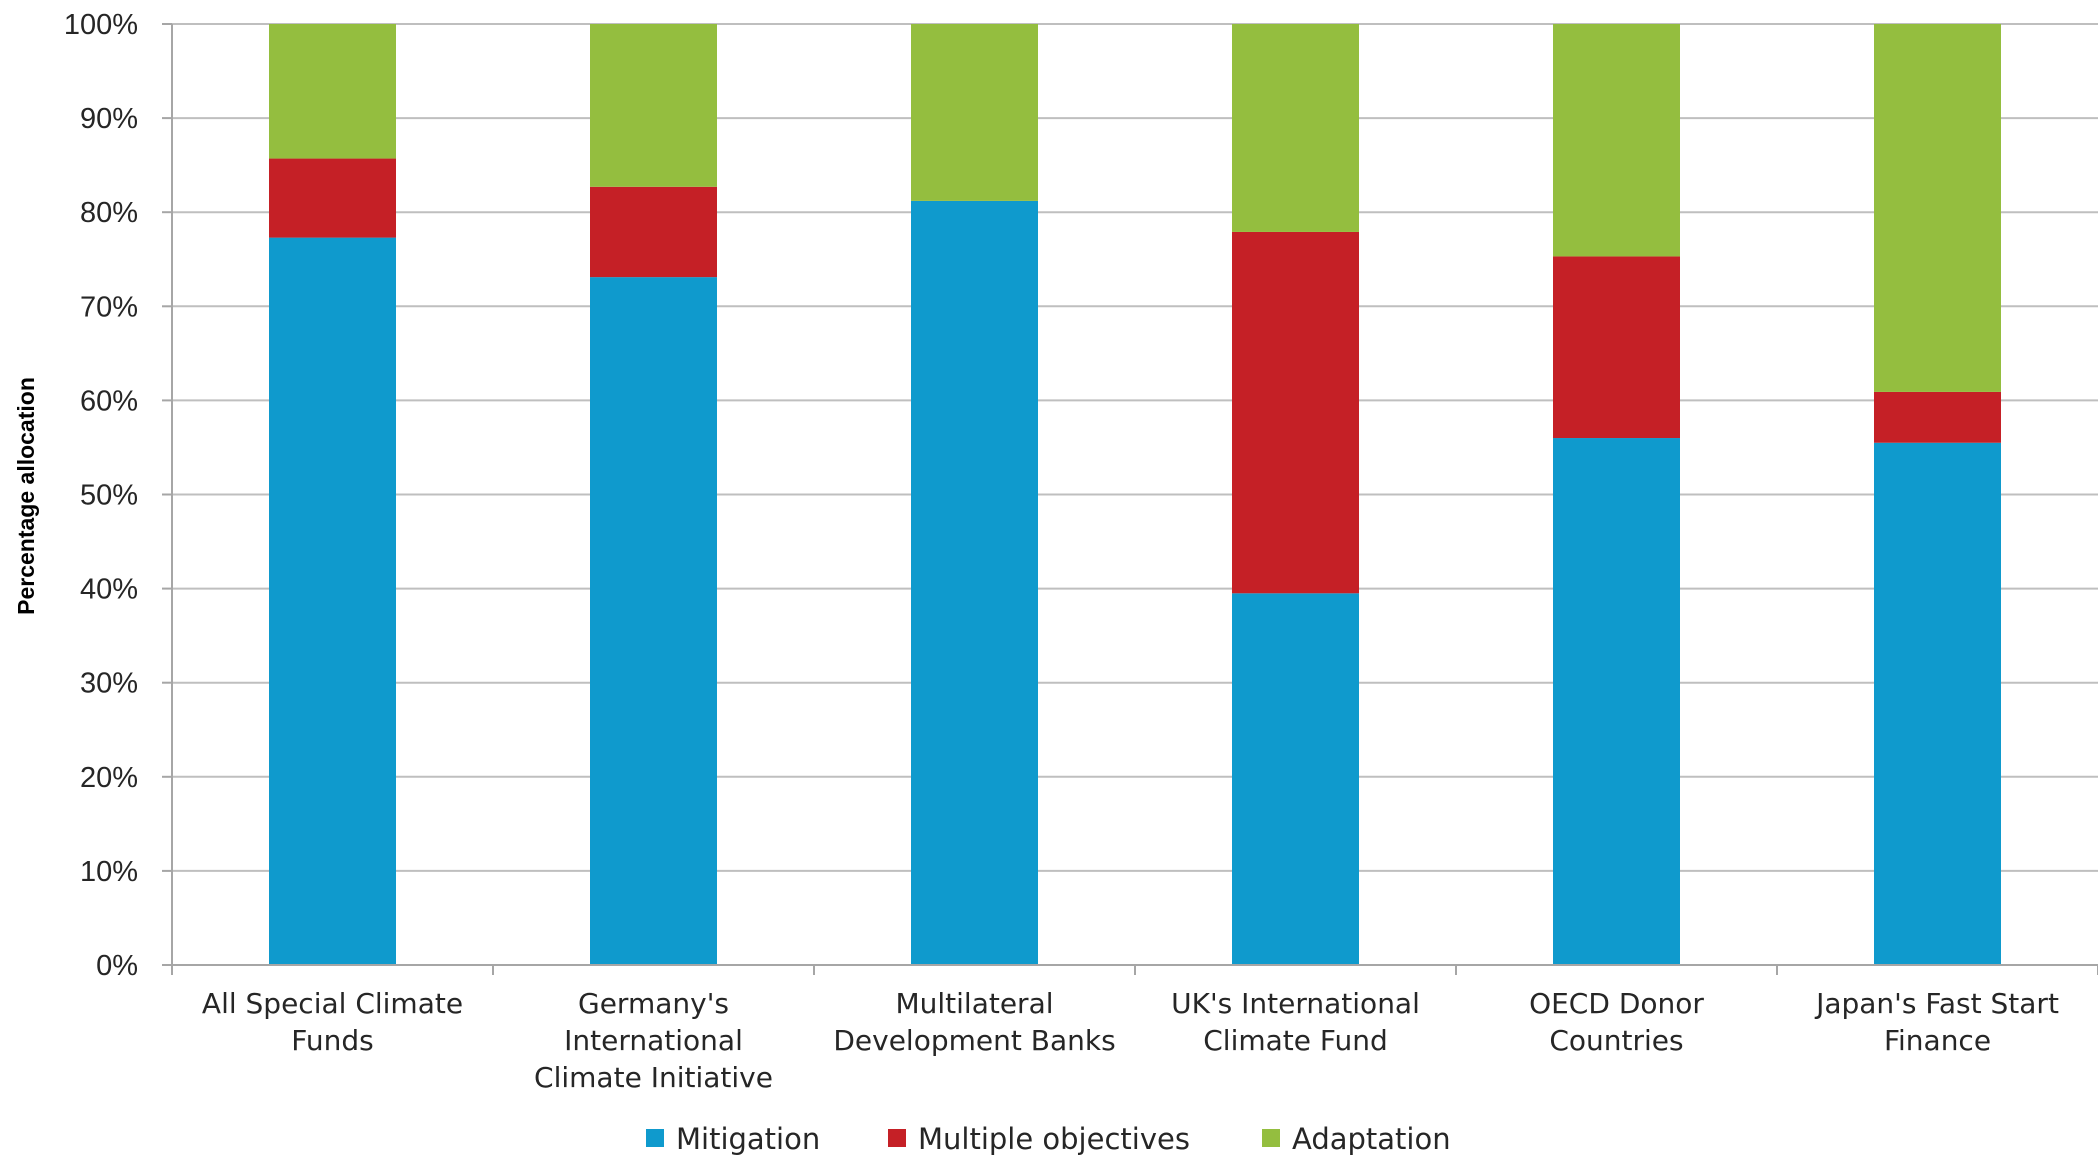 The width and height of the screenshot is (2098, 1158). What do you see at coordinates (1937, 1040) in the screenshot?
I see `x-tick-label: Finance` at bounding box center [1937, 1040].